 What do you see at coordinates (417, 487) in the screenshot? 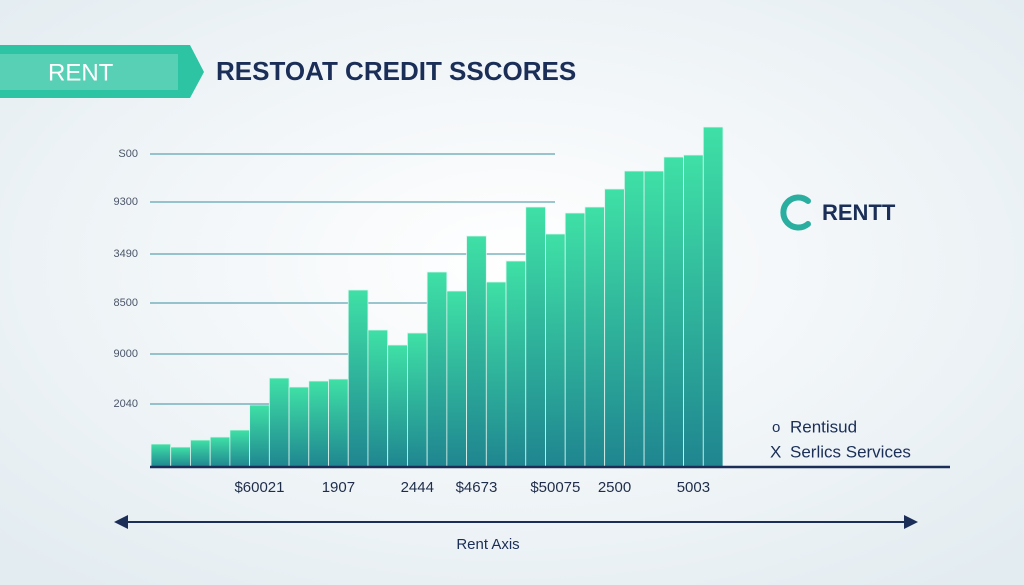
I see `x-tick-label: 2444` at bounding box center [417, 487].